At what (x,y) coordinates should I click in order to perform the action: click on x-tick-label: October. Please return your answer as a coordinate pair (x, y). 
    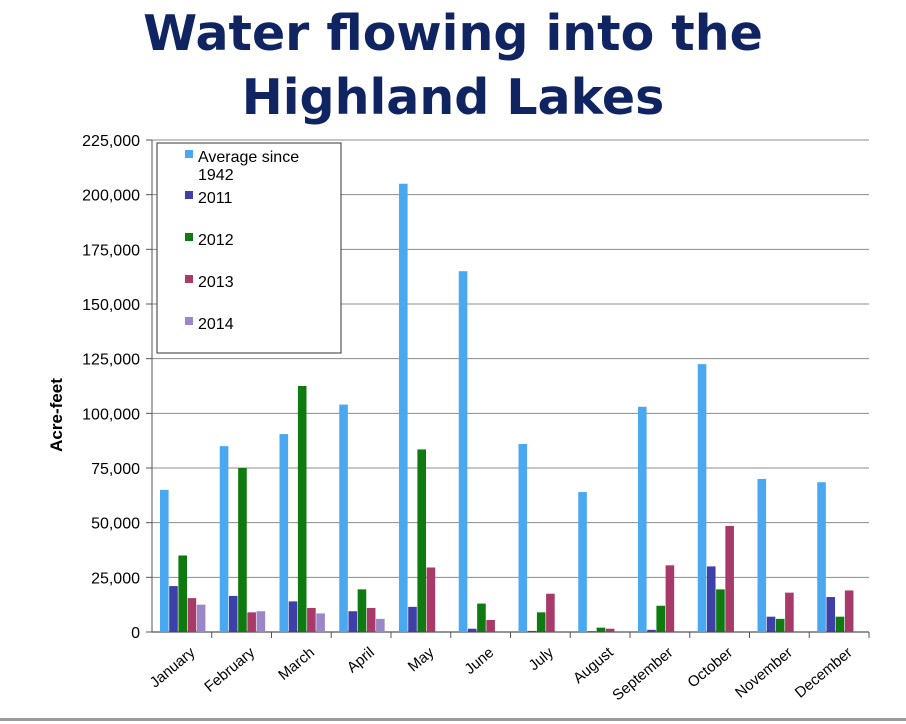
    Looking at the image, I should click on (710, 667).